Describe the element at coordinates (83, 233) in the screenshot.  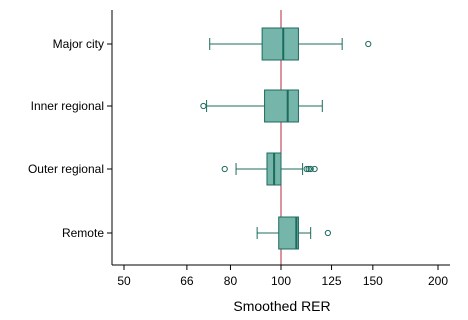
I see `category-label: Remote` at that location.